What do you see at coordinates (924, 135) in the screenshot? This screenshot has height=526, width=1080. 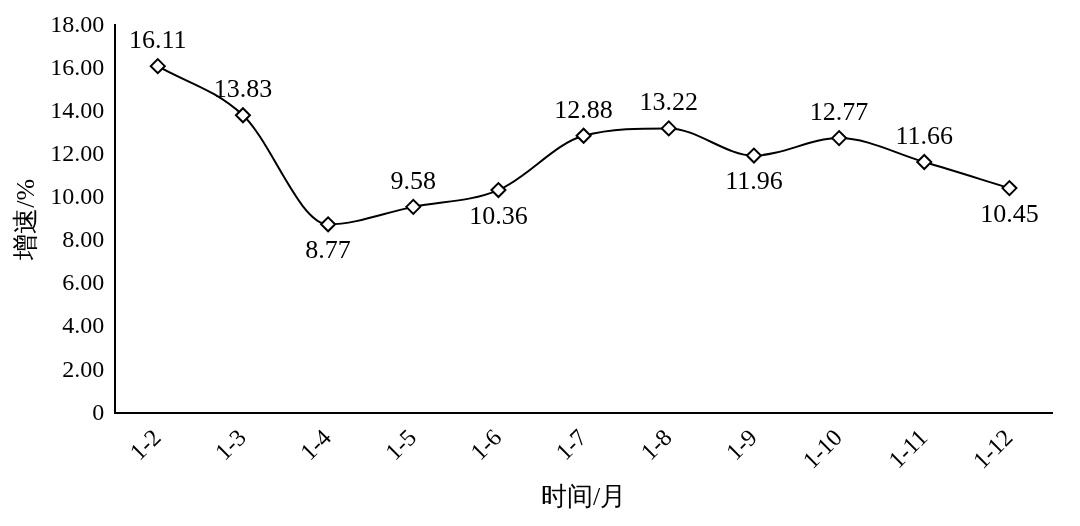 I see `data-label: 11.66` at bounding box center [924, 135].